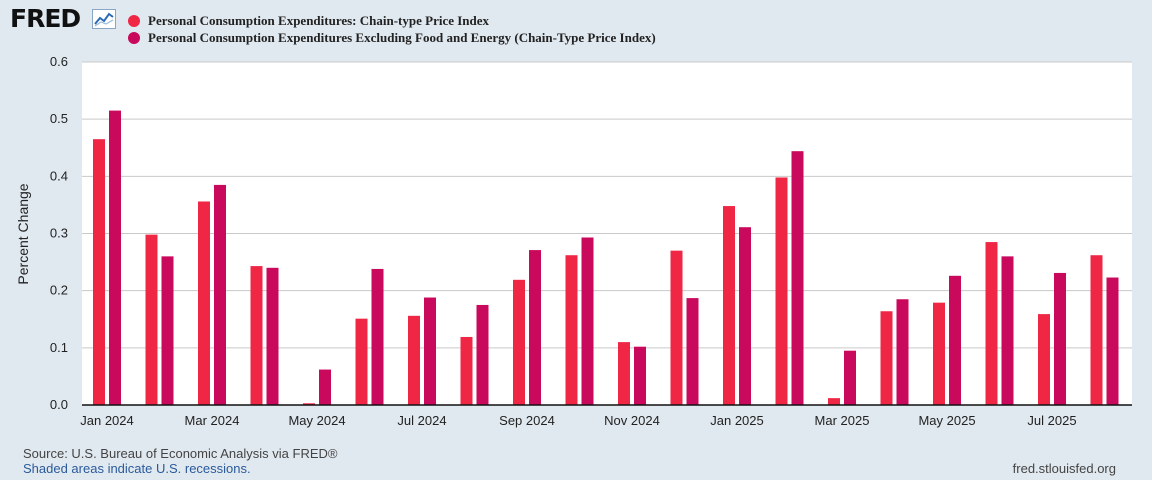 This screenshot has height=480, width=1152. Describe the element at coordinates (737, 420) in the screenshot. I see `x-tick-label: Jan 2025` at that location.